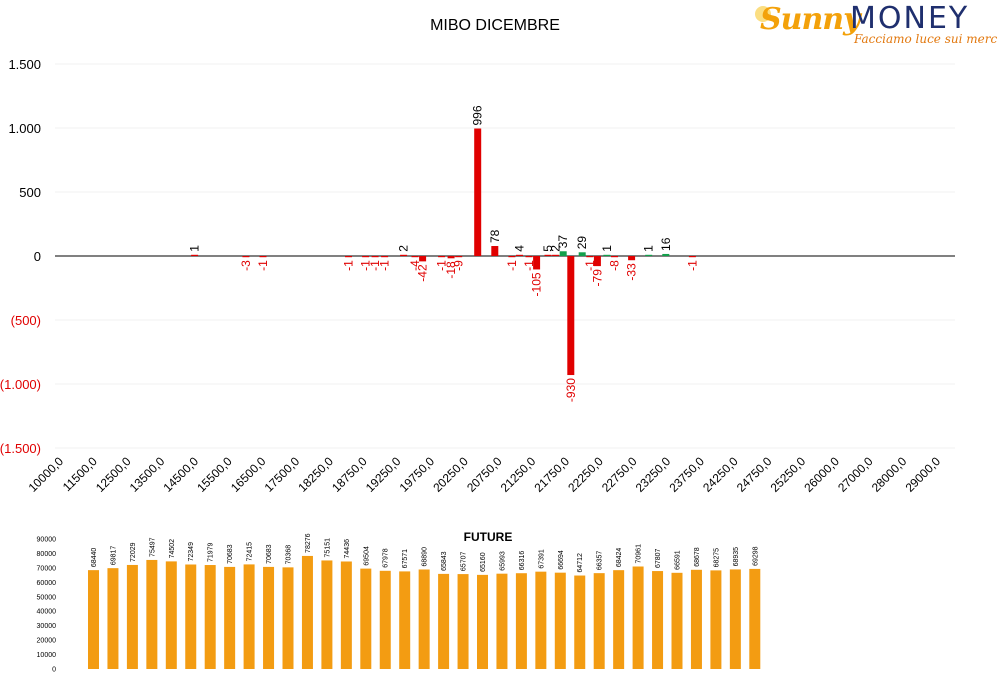 This screenshot has width=997, height=673. Describe the element at coordinates (113, 556) in the screenshot. I see `future-data-label: 69817` at that location.